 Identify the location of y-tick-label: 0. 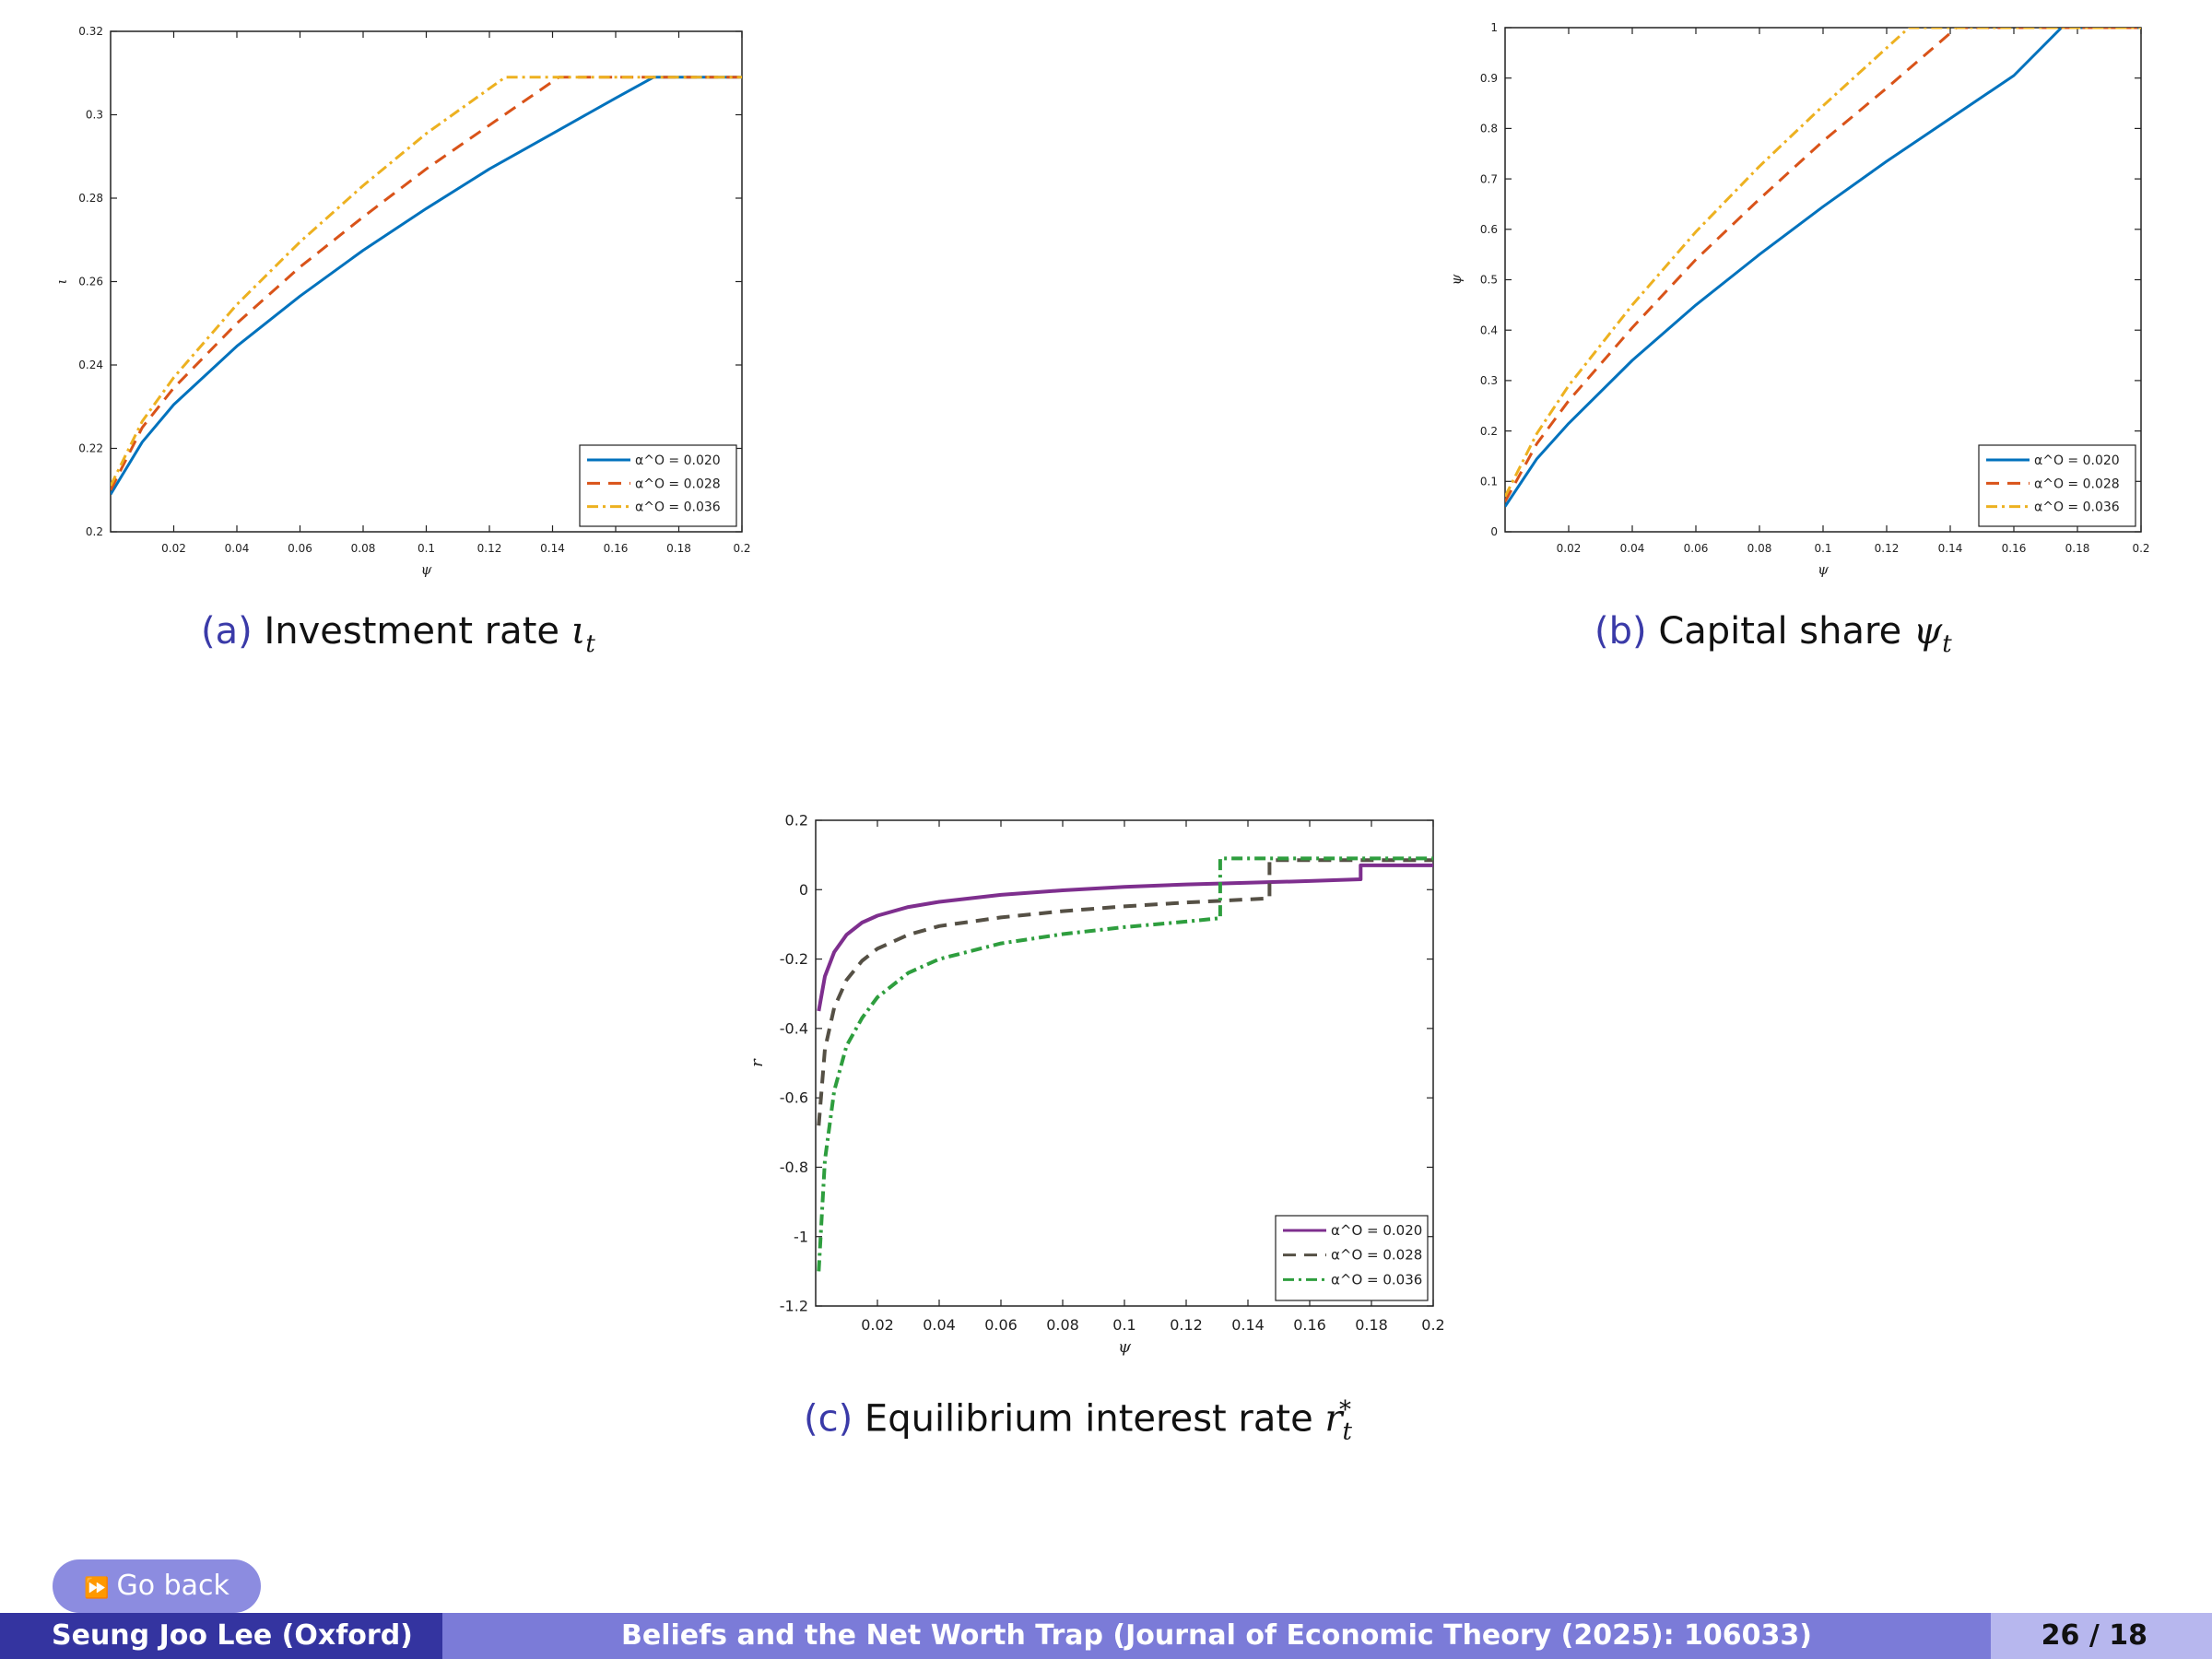
(803, 890).